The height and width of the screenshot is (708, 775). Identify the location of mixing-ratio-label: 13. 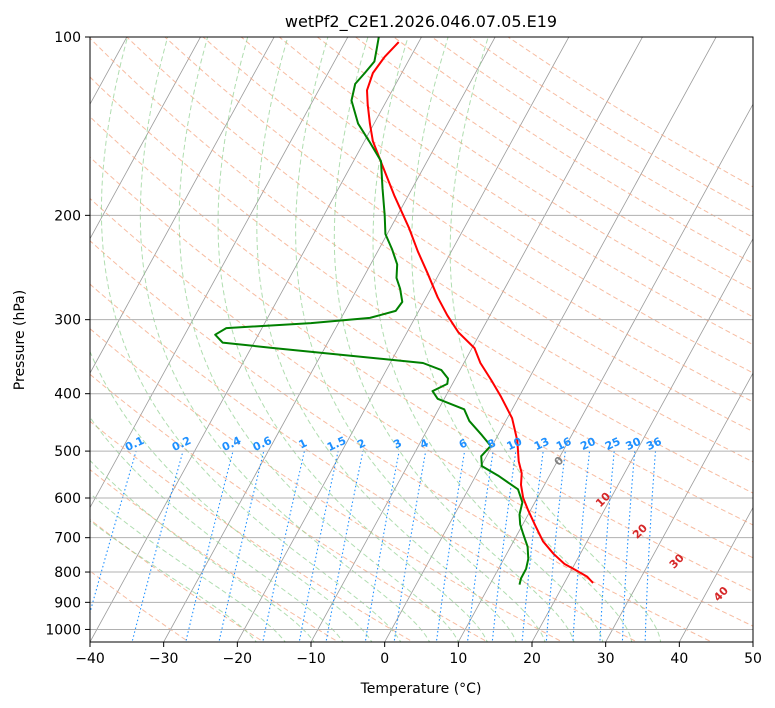
(541, 444).